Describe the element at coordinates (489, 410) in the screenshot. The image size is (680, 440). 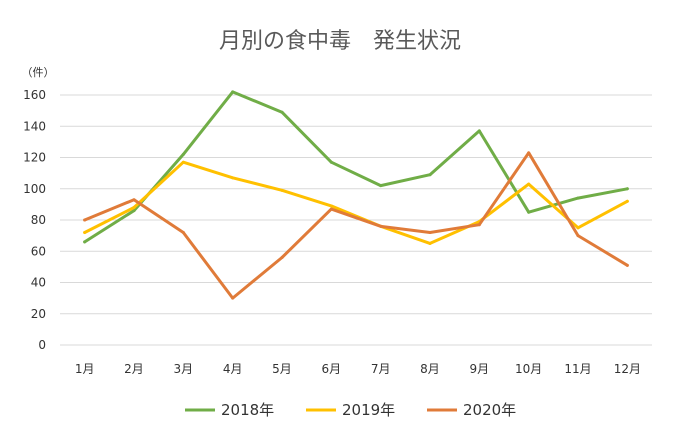
I see `legend-label: 2020年` at that location.